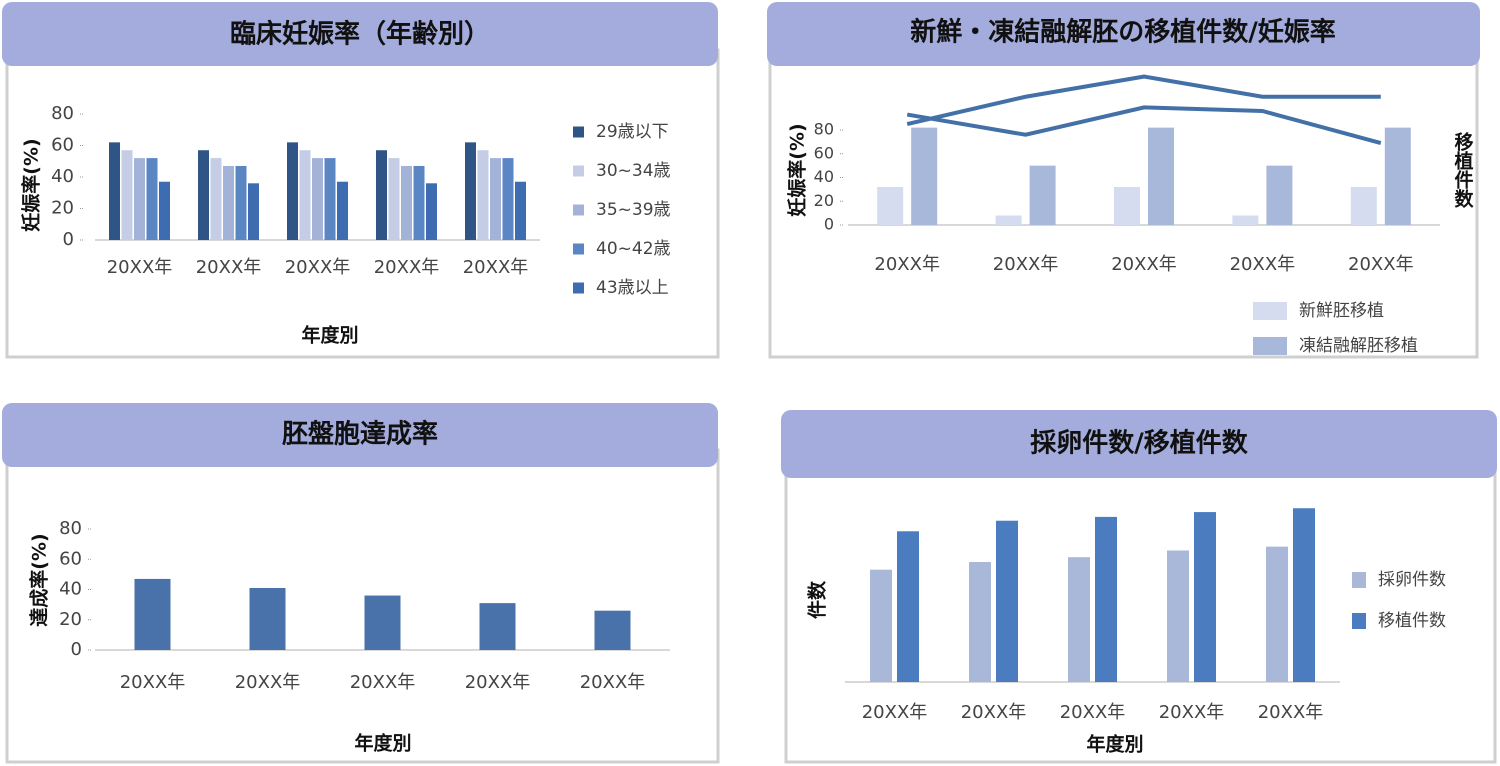 This screenshot has height=766, width=1500. I want to click on legend-label: 凍結融解胚移植, so click(1358, 346).